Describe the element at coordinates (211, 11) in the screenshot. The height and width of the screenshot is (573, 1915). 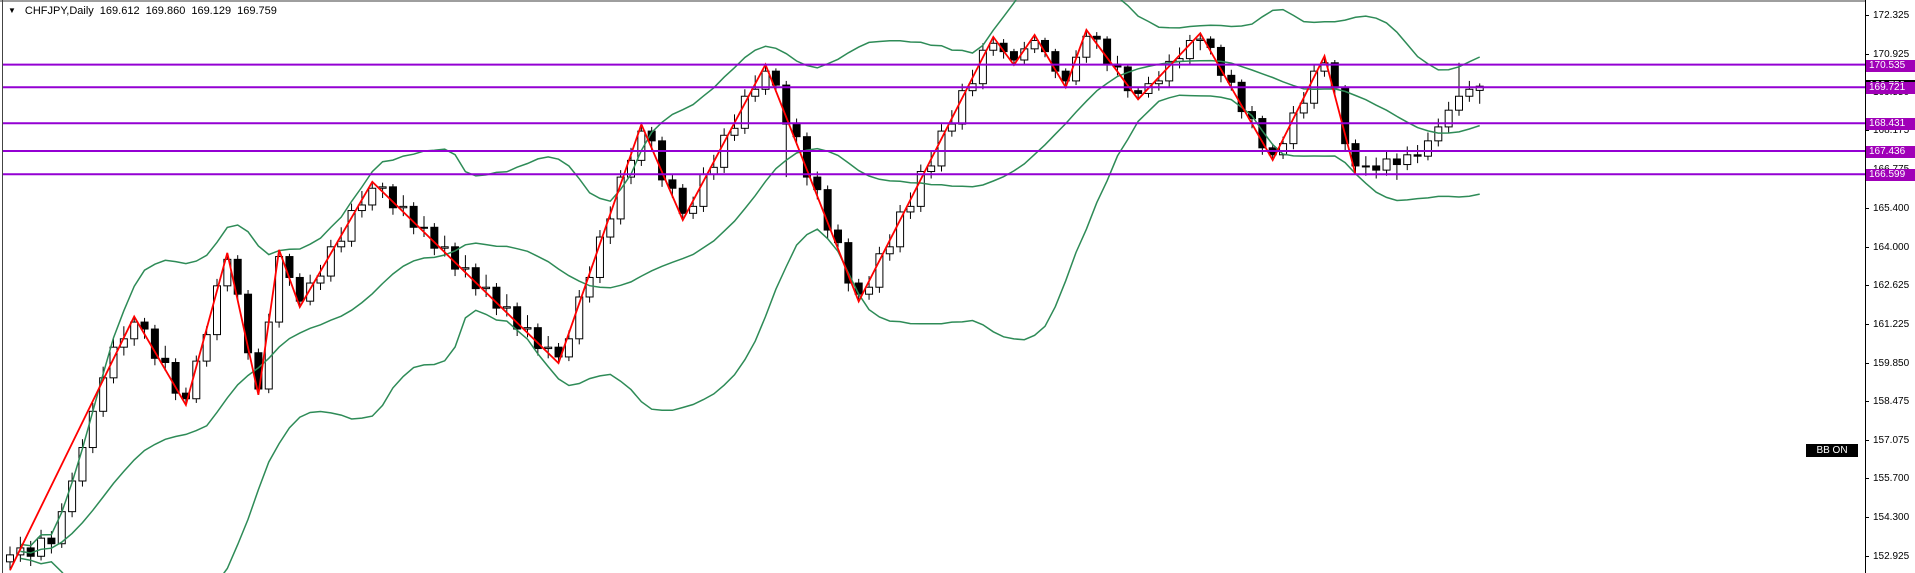
I see `low-value: 169.129` at that location.